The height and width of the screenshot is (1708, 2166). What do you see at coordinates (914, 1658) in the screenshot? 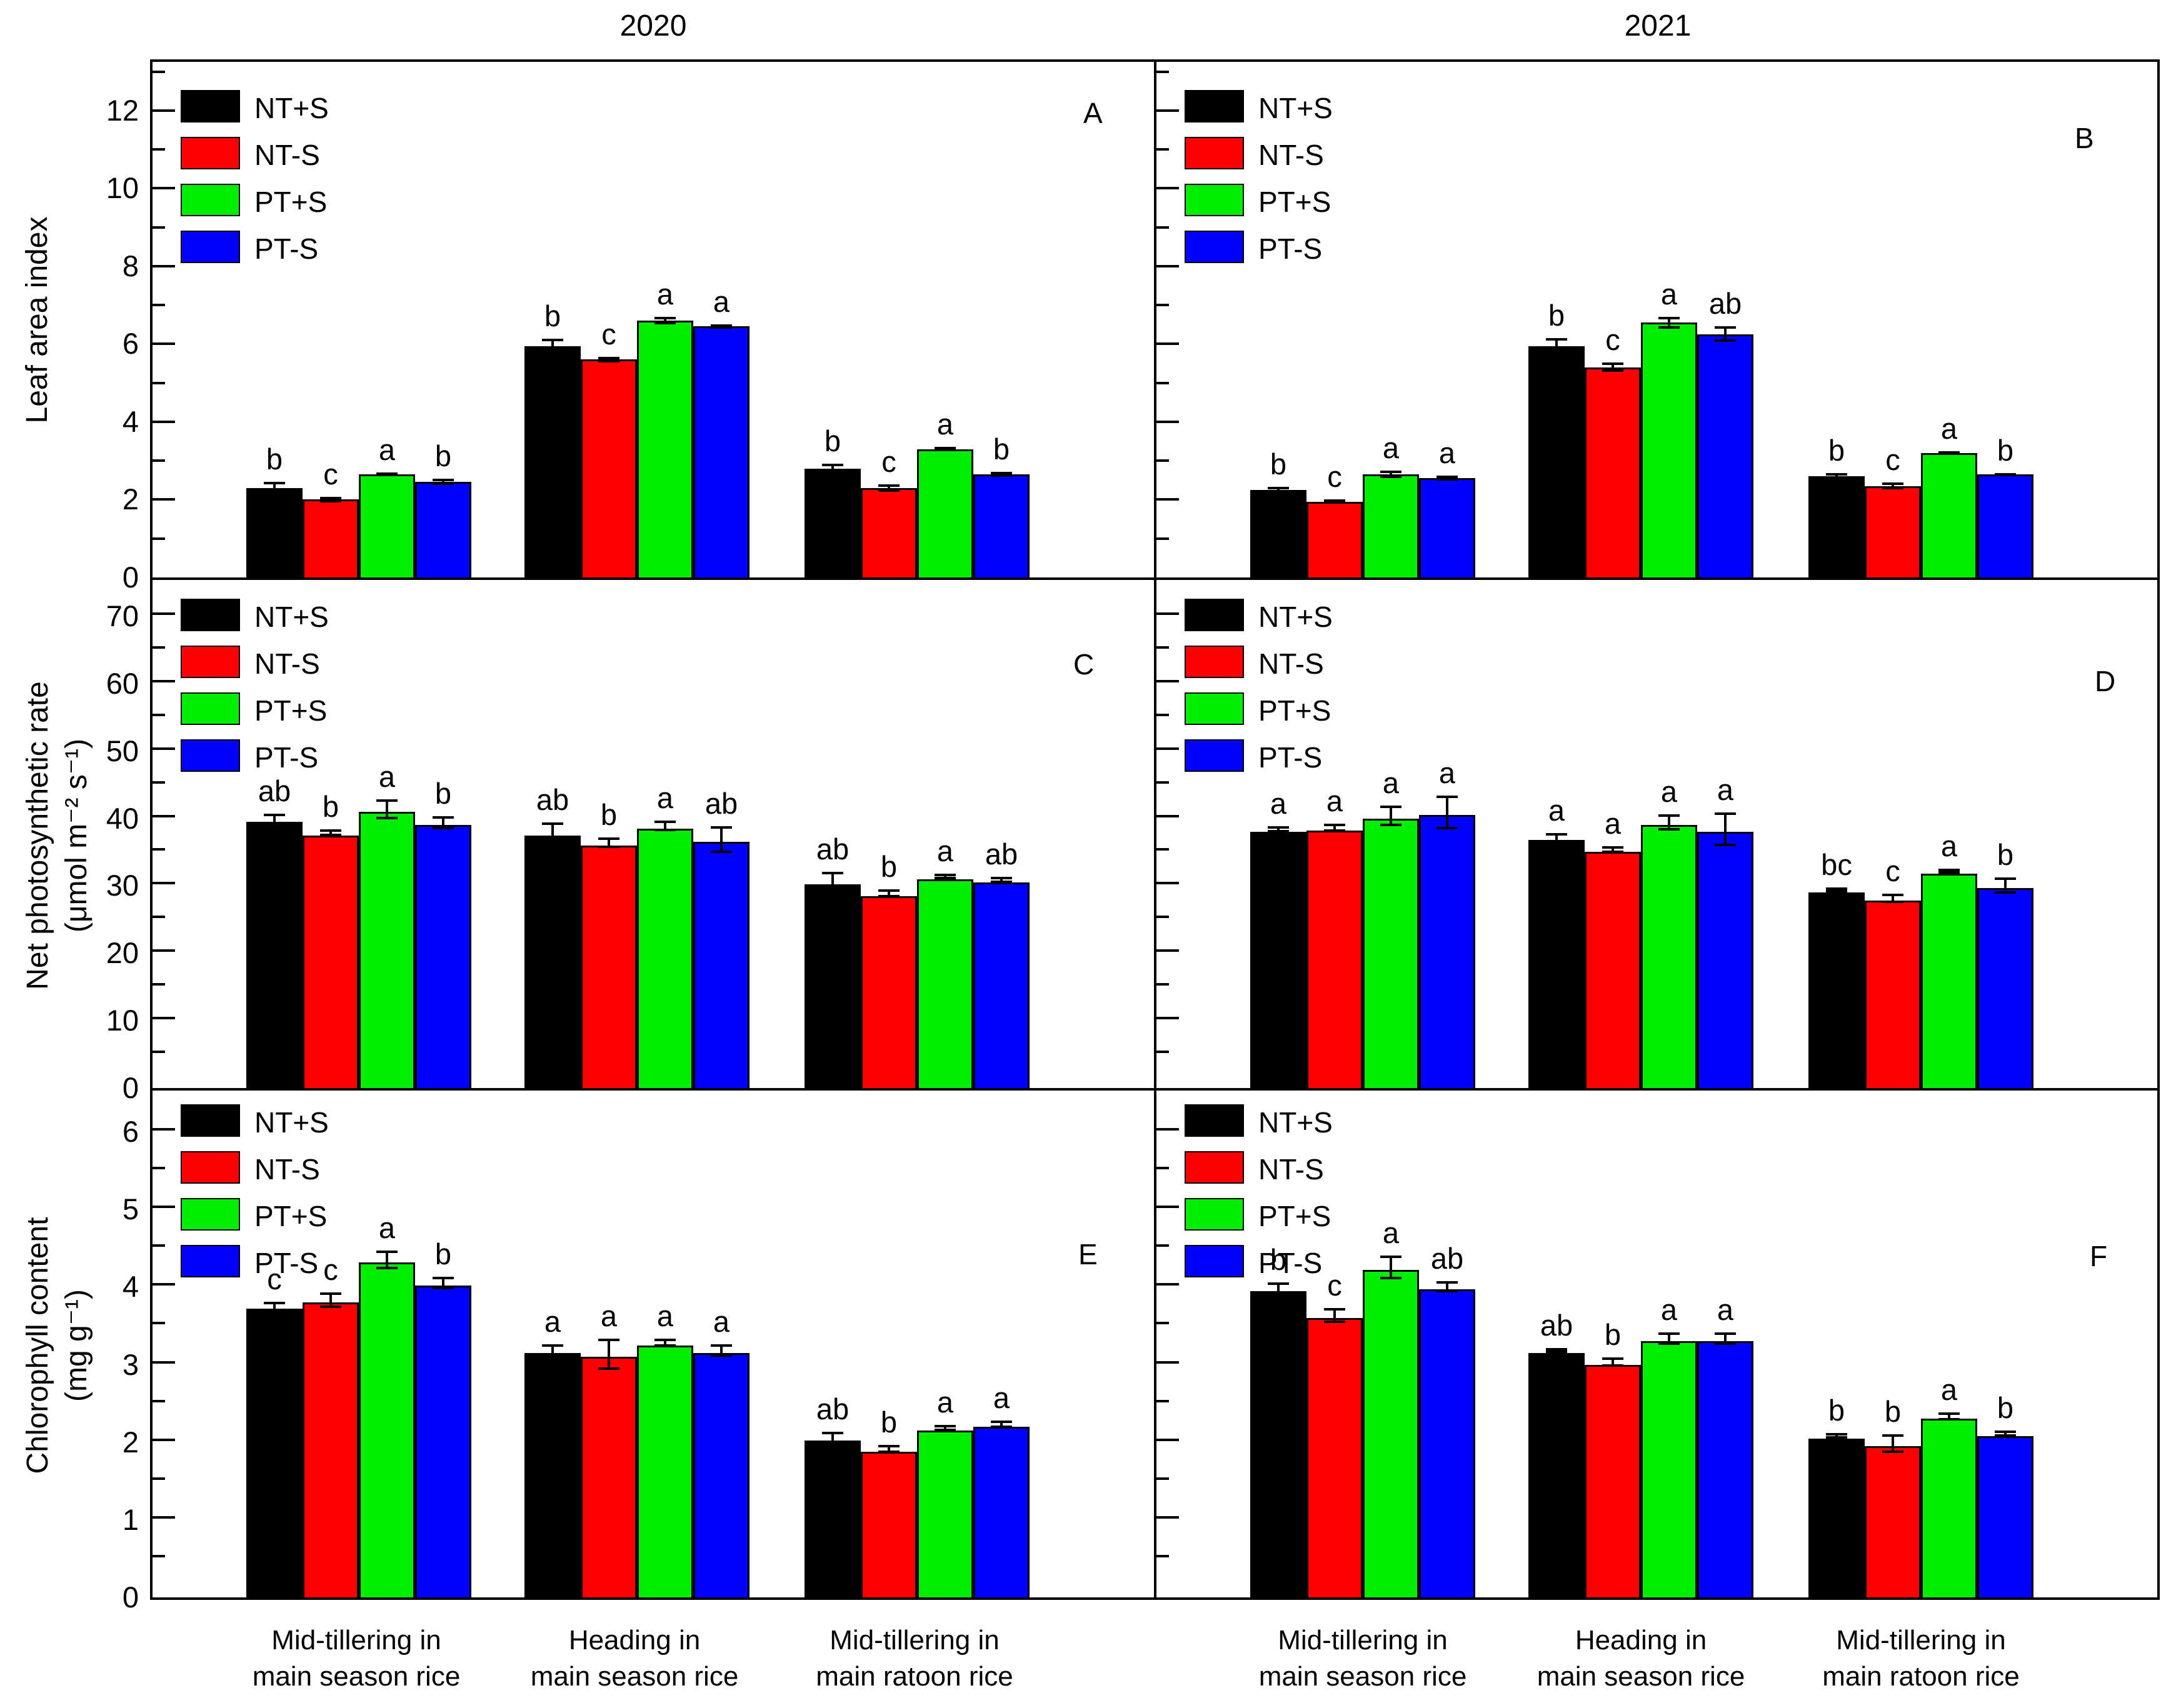
I see `x-category-label: Mid-tillering in main ratoon rice` at bounding box center [914, 1658].